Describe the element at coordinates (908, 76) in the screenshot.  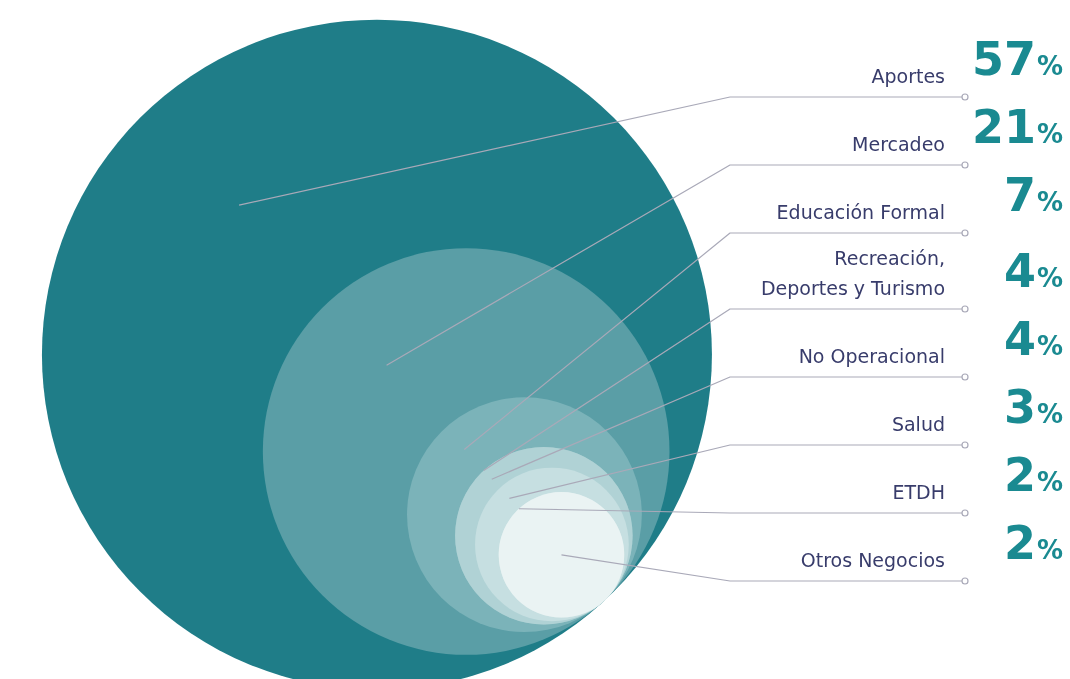
I see `category-label: Aportes` at that location.